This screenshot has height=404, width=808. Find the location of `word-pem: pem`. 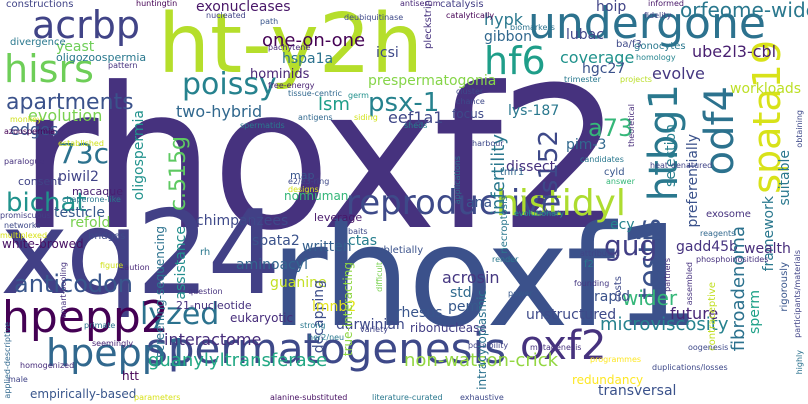

word-pem: pem is located at coordinates (464, 307).